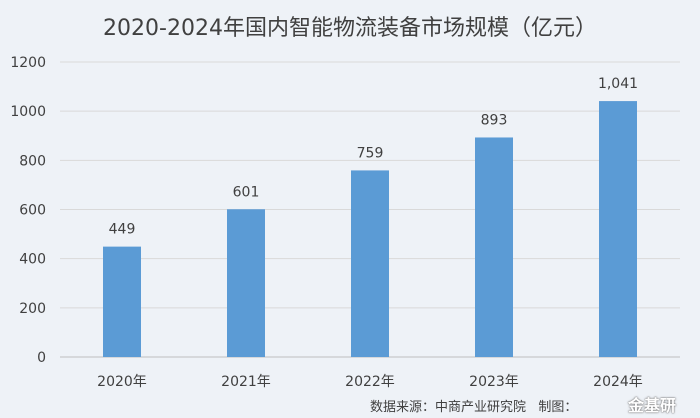  What do you see at coordinates (618, 84) in the screenshot?
I see `data-label: 1,041` at bounding box center [618, 84].